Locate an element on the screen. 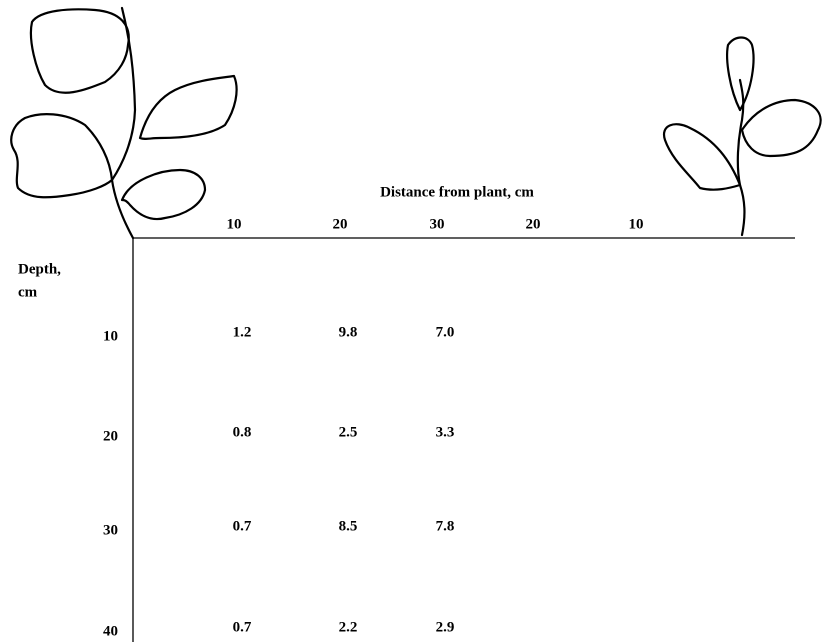  cell-value: 3.3 is located at coordinates (445, 432).